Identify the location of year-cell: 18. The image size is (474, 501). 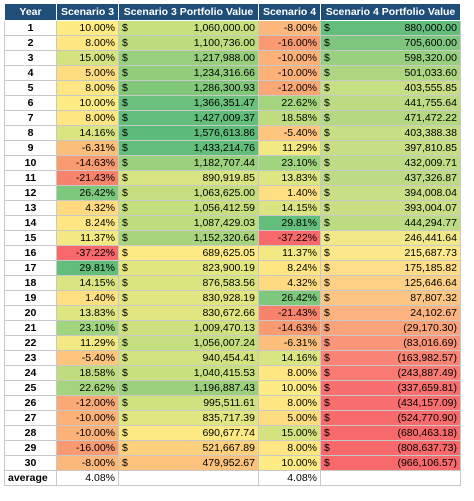
(30, 283).